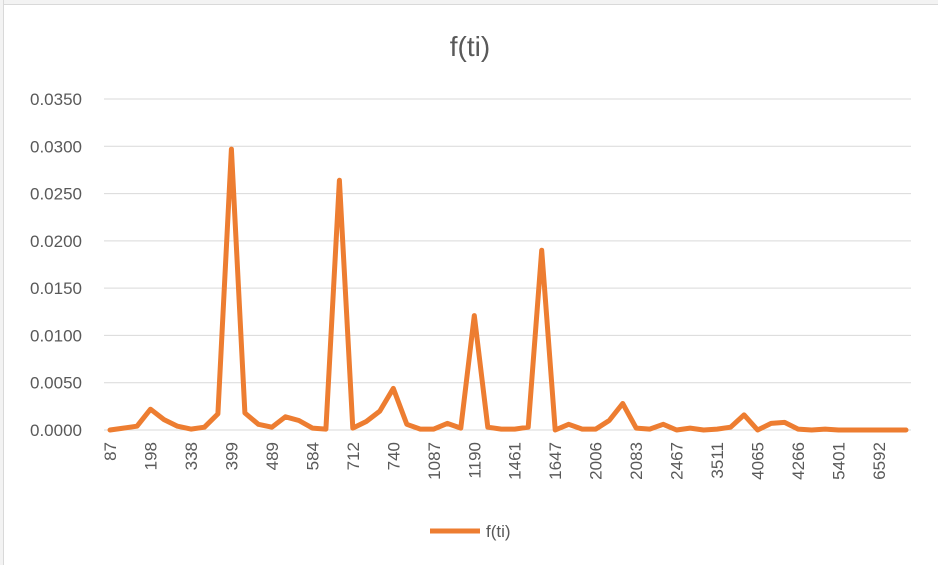  Describe the element at coordinates (231, 456) in the screenshot. I see `x-tick-label: 399` at that location.